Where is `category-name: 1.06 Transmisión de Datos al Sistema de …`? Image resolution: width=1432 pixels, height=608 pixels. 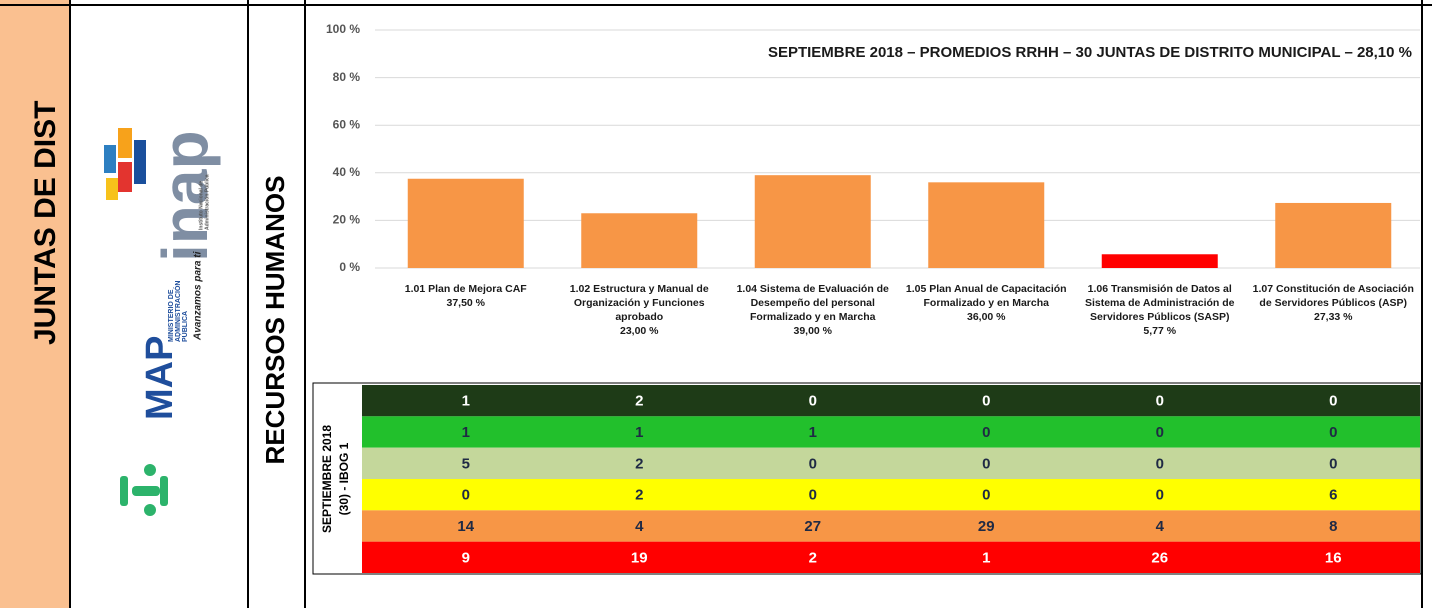
category-name: 1.06 Transmisión de Datos al Sistema de … is located at coordinates (1159, 303).